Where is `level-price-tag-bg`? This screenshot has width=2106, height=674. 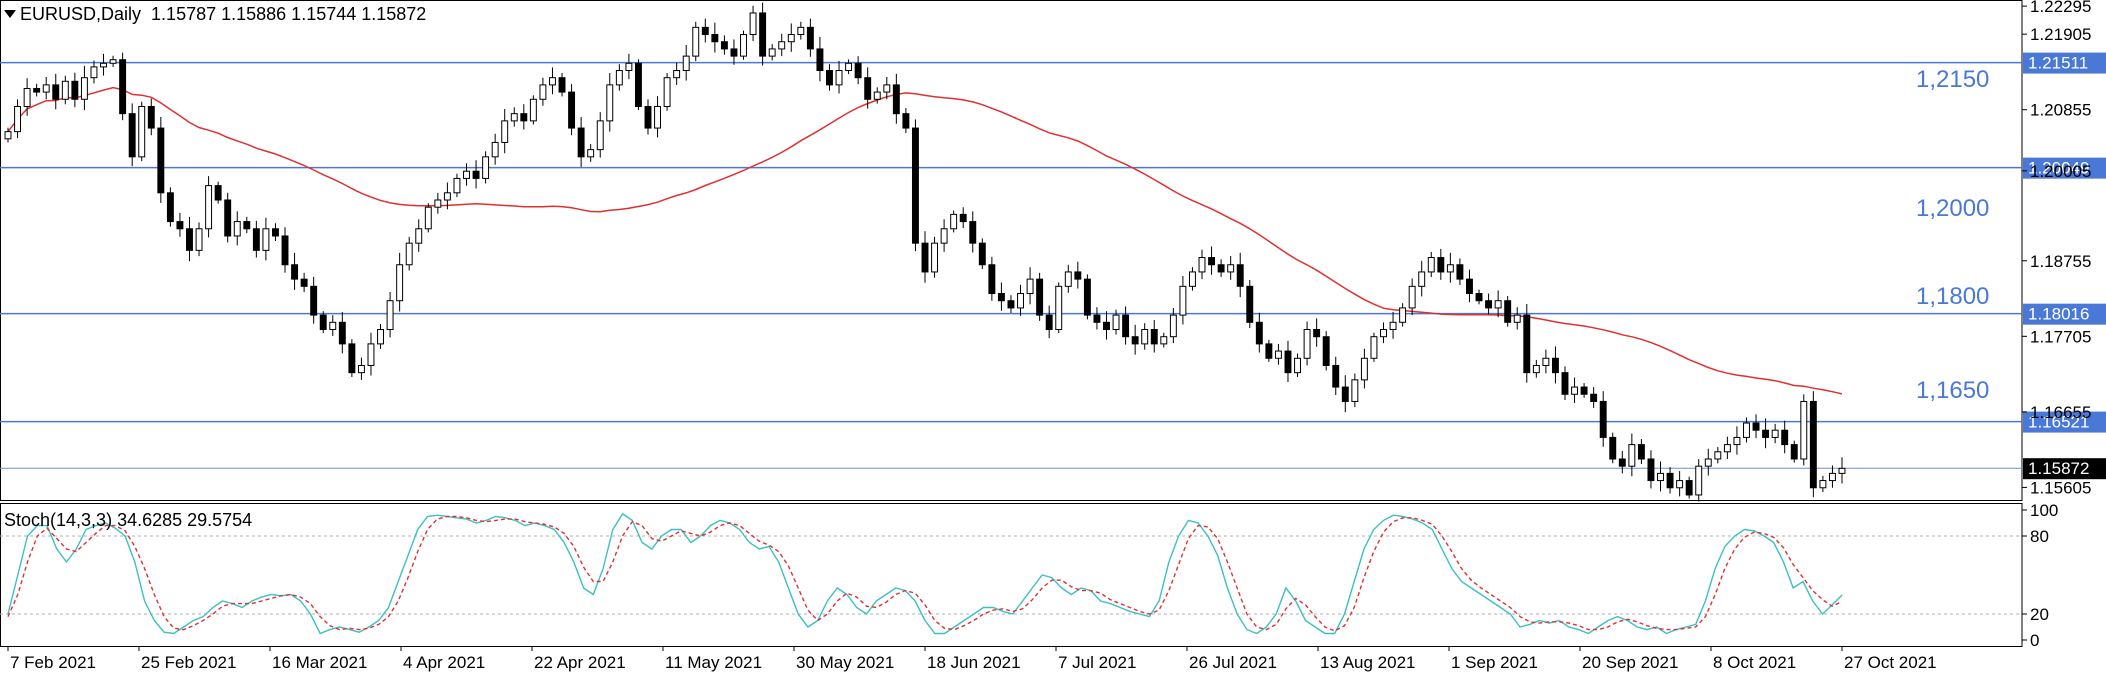
level-price-tag-bg is located at coordinates (2064, 314).